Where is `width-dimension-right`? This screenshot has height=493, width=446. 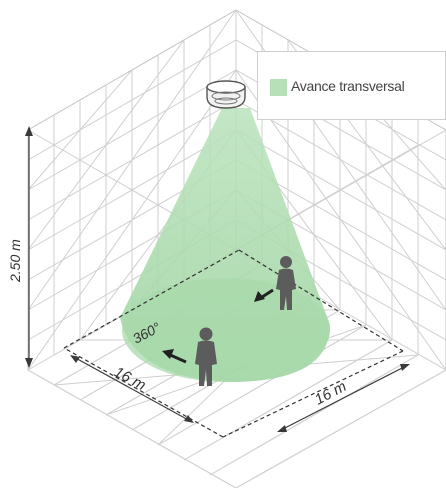
width-dimension-right is located at coordinates (343, 398).